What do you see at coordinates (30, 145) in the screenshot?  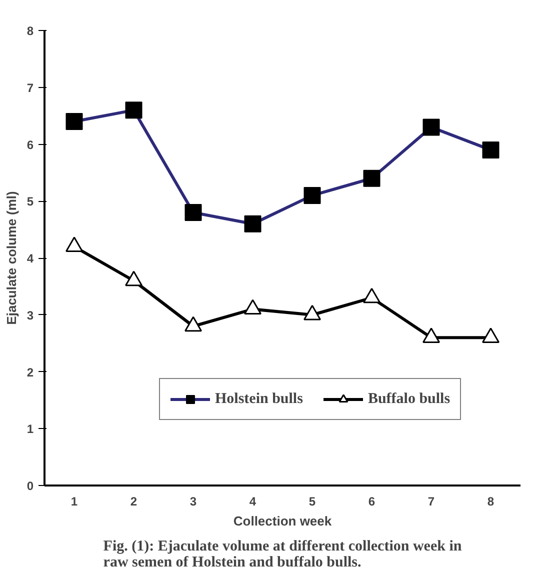 I see `y-tick-label: 6` at bounding box center [30, 145].